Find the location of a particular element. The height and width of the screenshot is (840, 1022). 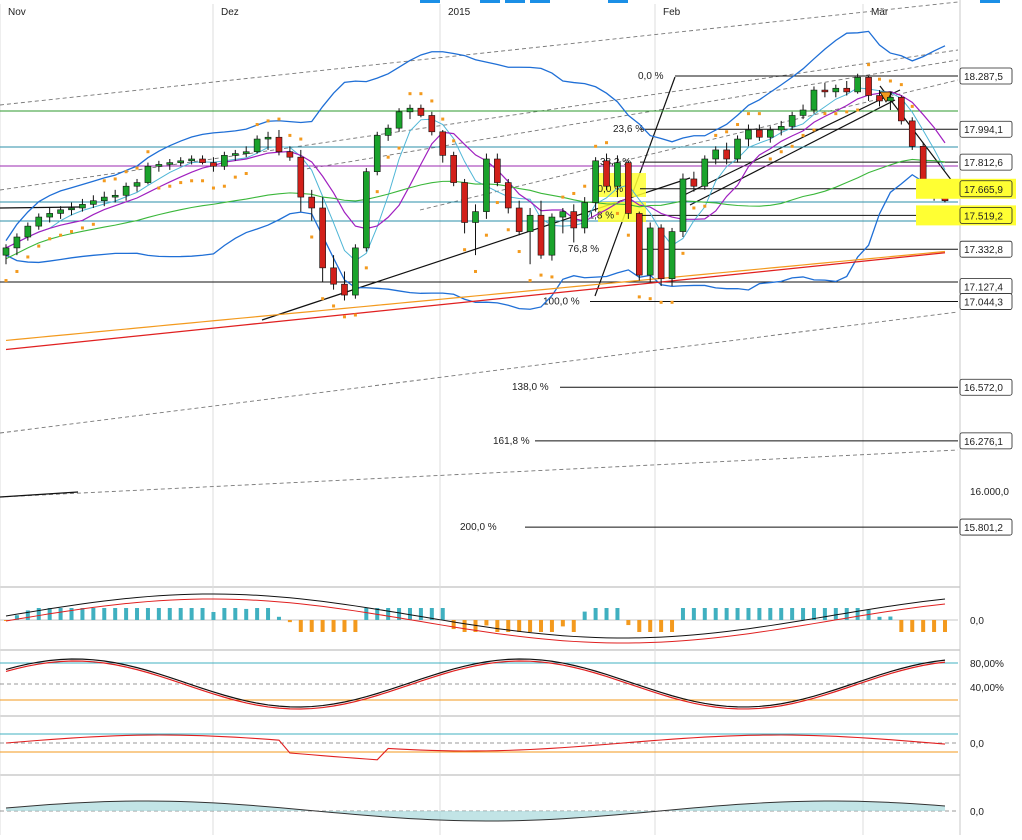

price-tag-label: 17.044,3 is located at coordinates (983, 303).